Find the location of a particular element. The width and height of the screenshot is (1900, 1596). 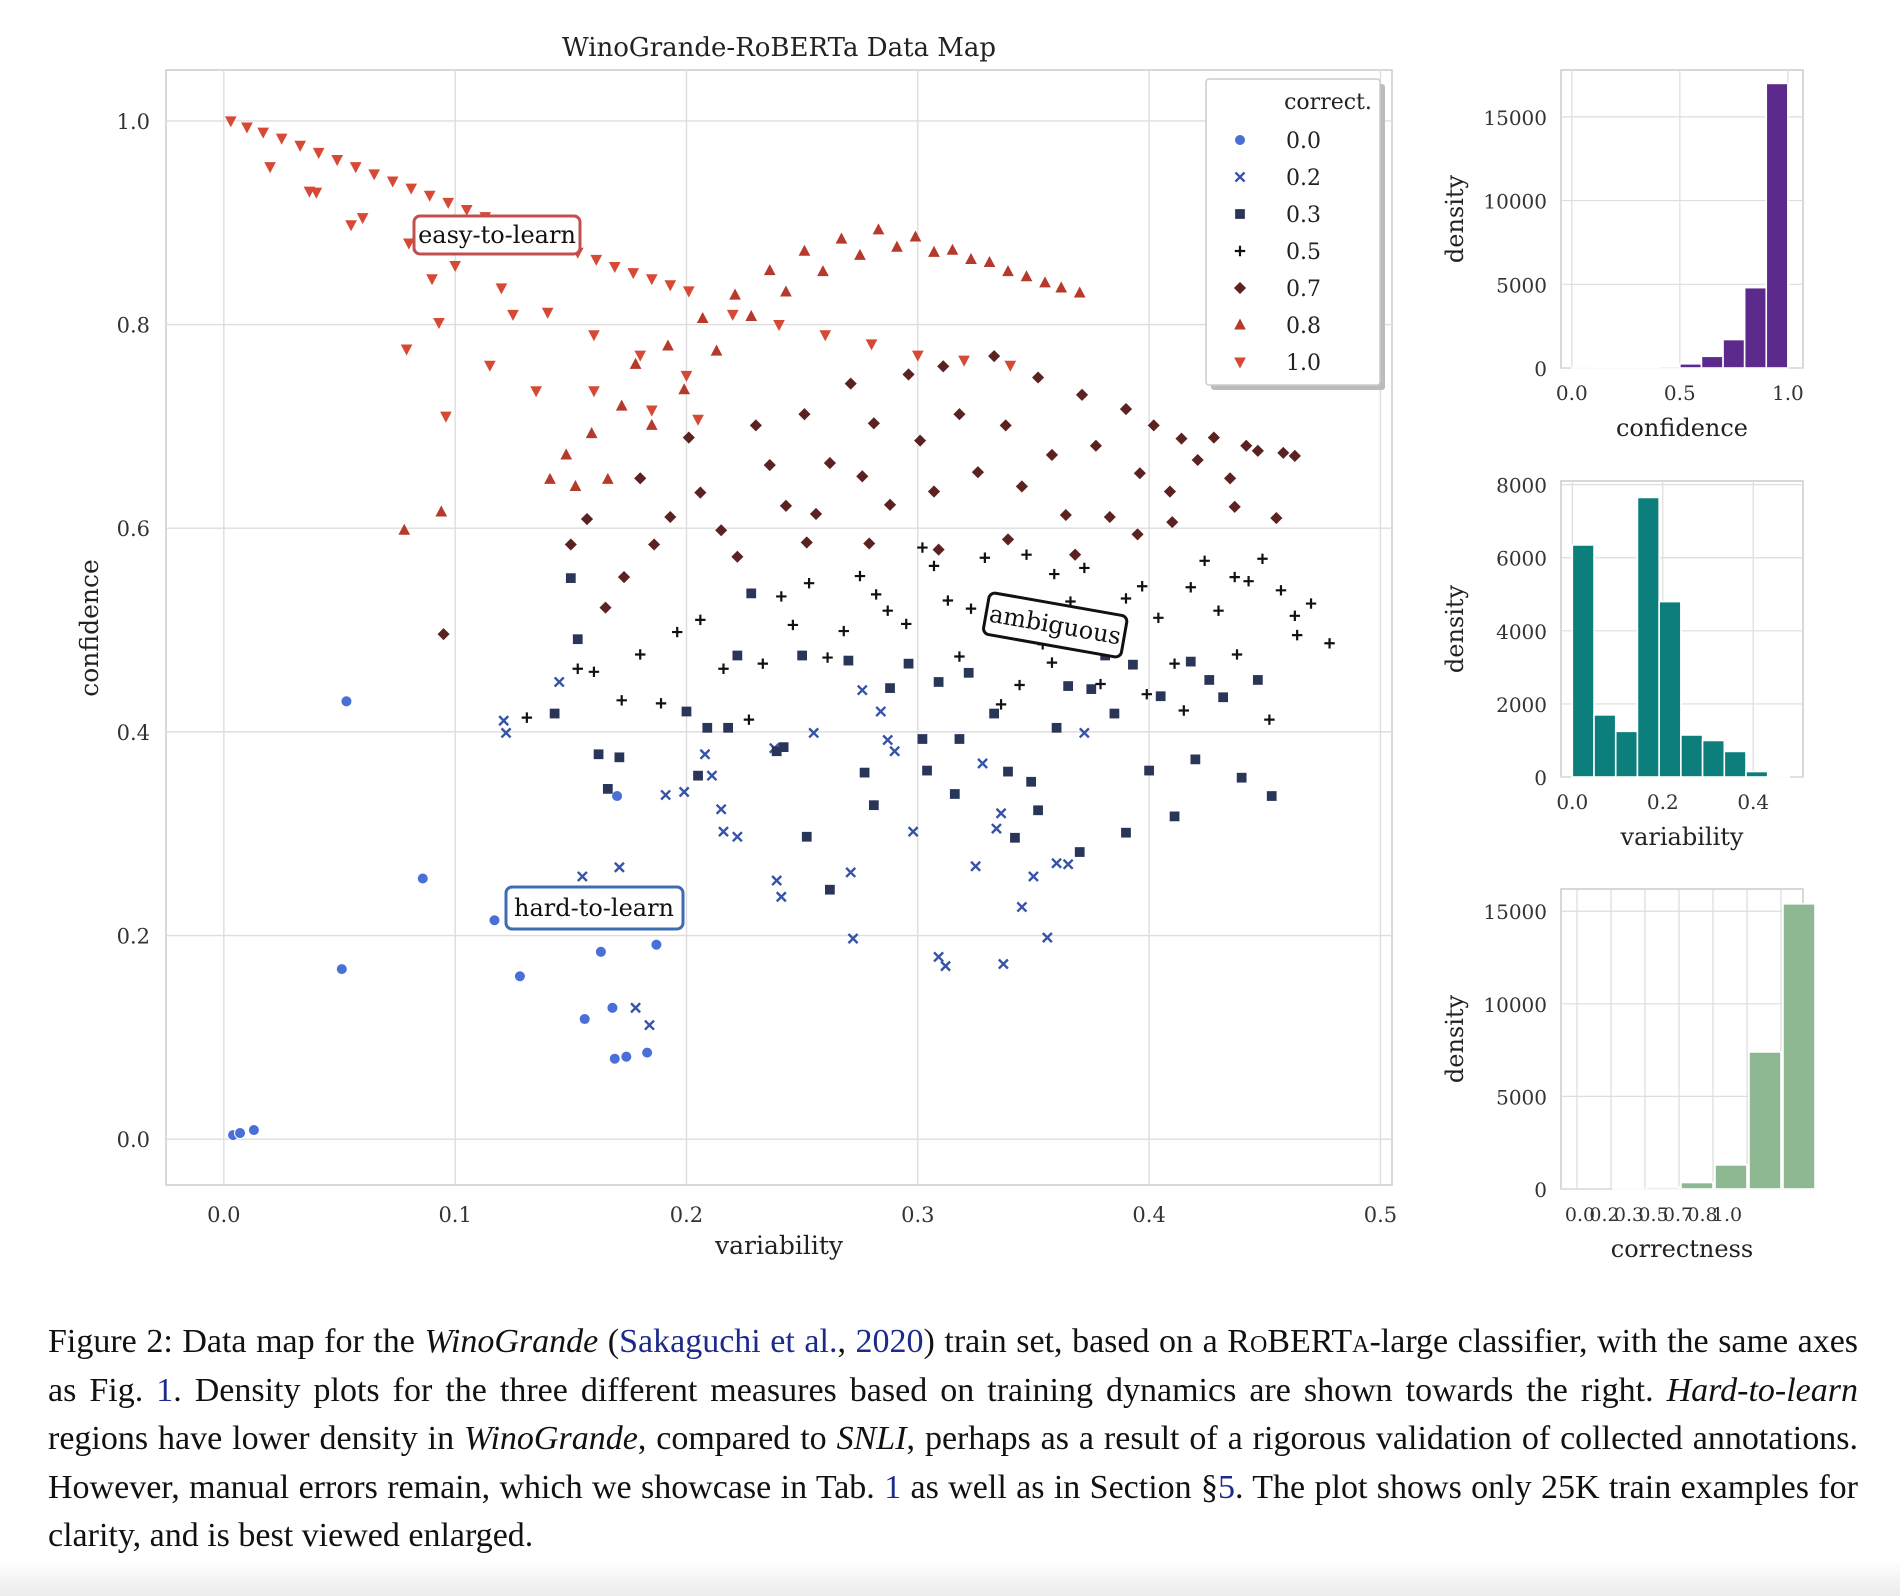

table-ref-link: 1 is located at coordinates (893, 1487).